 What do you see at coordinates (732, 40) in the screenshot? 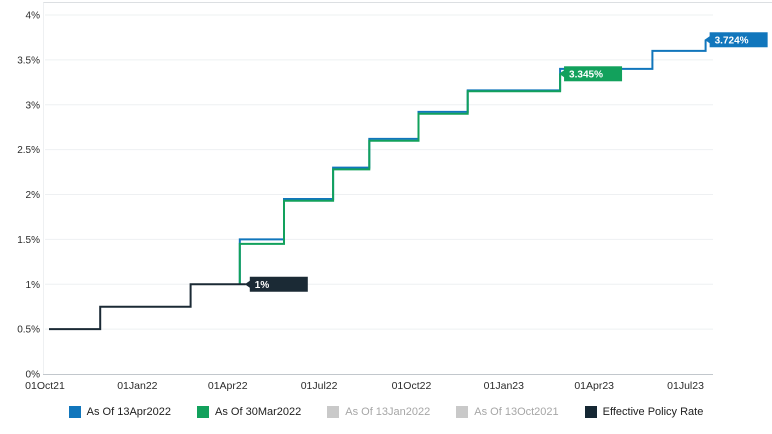
I see `end-label-value: 3.724%` at bounding box center [732, 40].